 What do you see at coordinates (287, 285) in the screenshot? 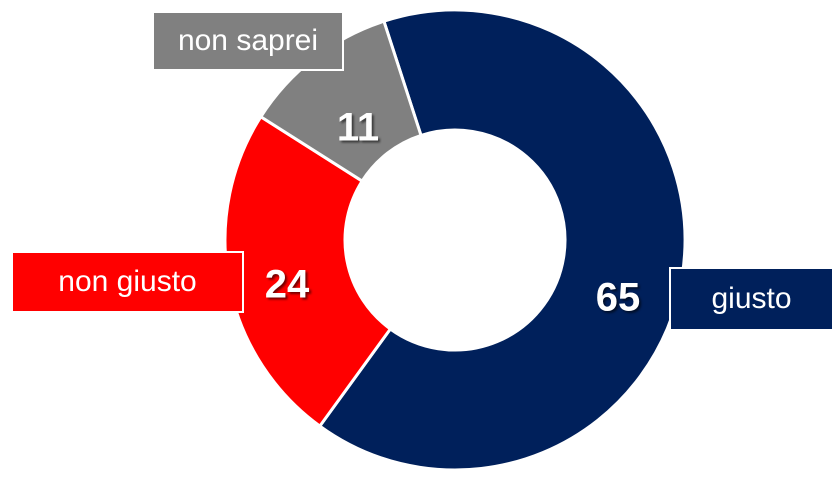
I see `value-label: 24` at bounding box center [287, 285].